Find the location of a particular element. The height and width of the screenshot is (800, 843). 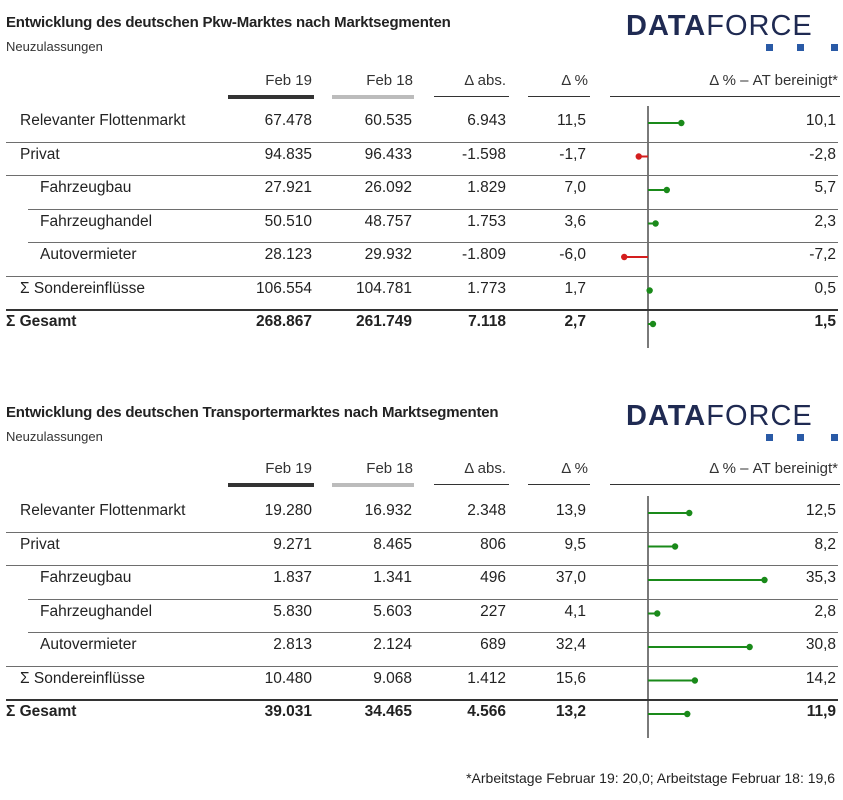

cell-adj: 35,3 is located at coordinates (820, 577).